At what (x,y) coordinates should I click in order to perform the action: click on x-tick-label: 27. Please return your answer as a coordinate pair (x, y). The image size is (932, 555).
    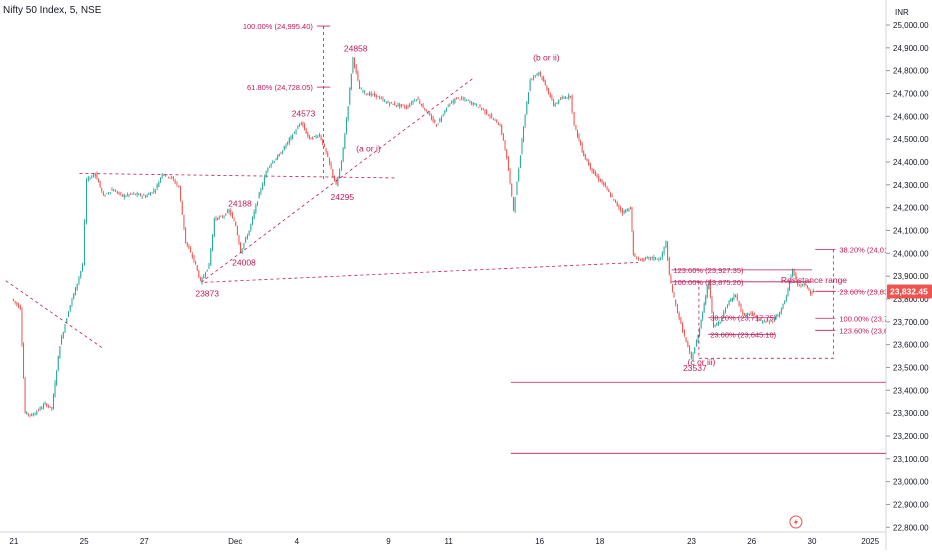
    Looking at the image, I should click on (144, 541).